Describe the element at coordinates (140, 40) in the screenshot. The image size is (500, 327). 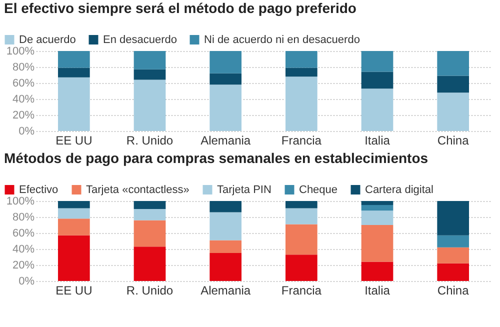
I see `legend-label: En desacuerdo` at that location.